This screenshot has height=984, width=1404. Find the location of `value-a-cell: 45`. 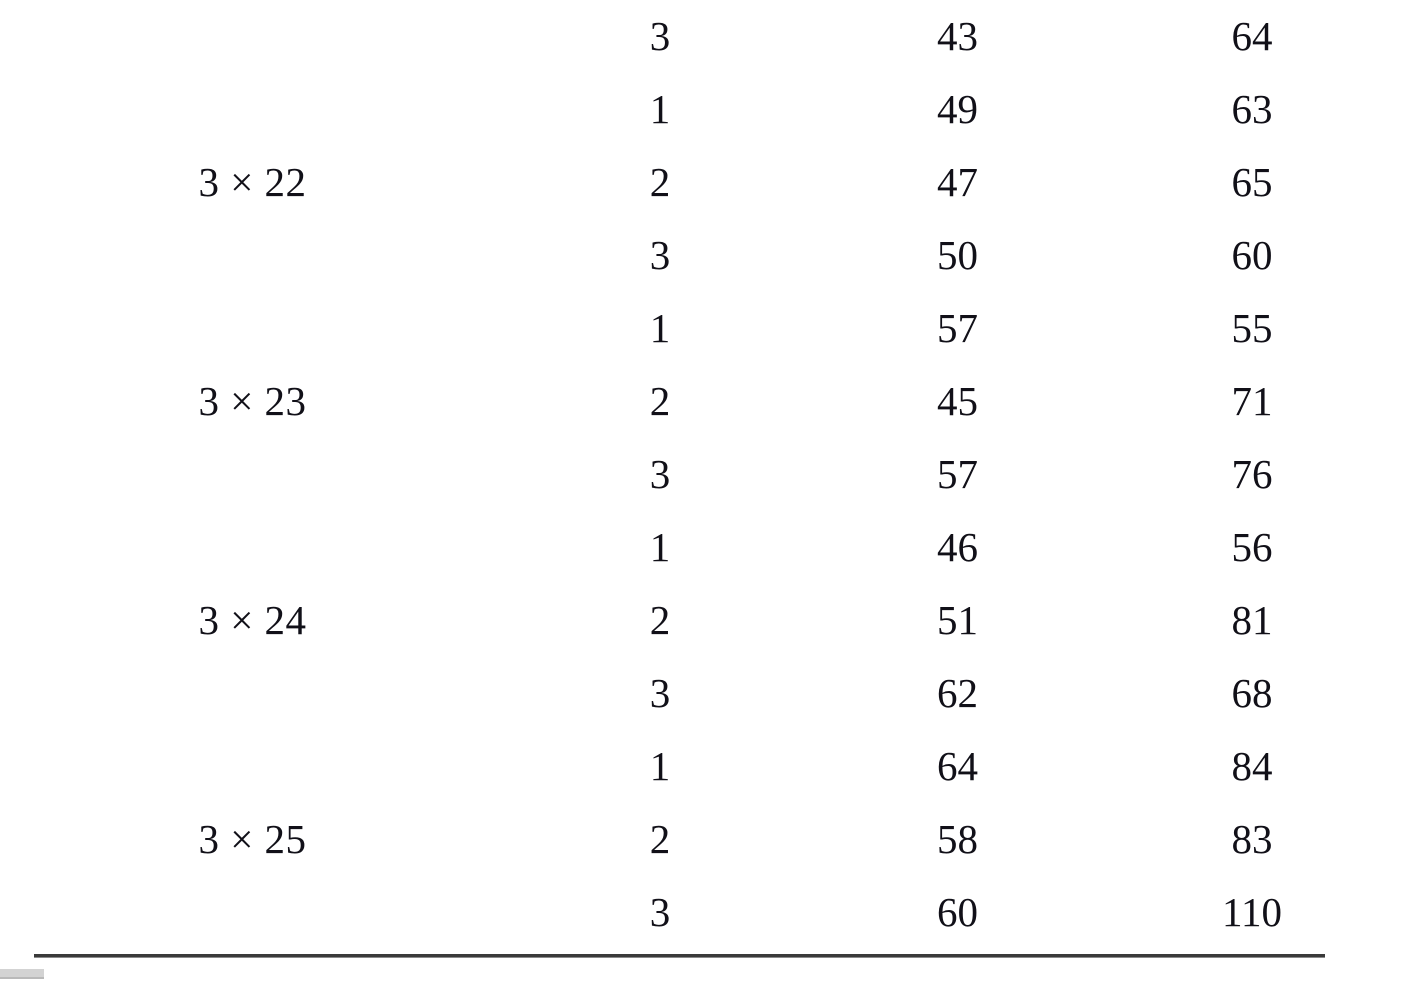

value-a-cell: 45 is located at coordinates (957, 401).